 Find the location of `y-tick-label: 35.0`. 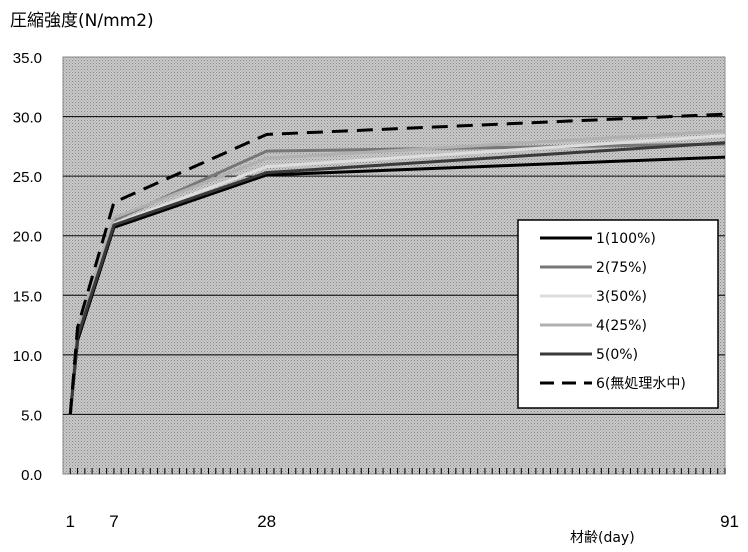

y-tick-label: 35.0 is located at coordinates (27, 58).